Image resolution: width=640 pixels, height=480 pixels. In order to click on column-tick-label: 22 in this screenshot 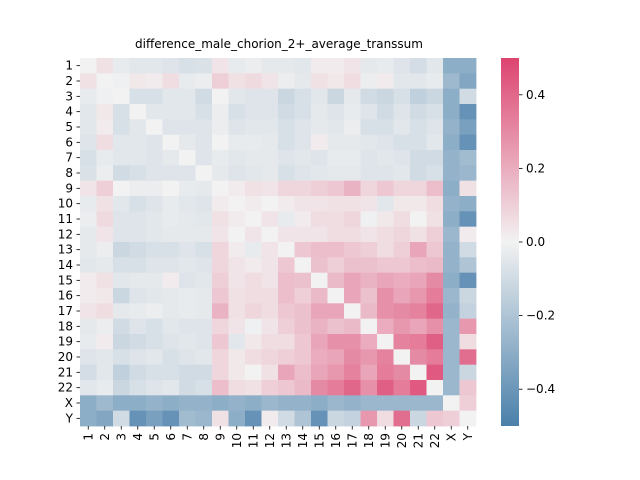, I will do `click(435, 440)`.